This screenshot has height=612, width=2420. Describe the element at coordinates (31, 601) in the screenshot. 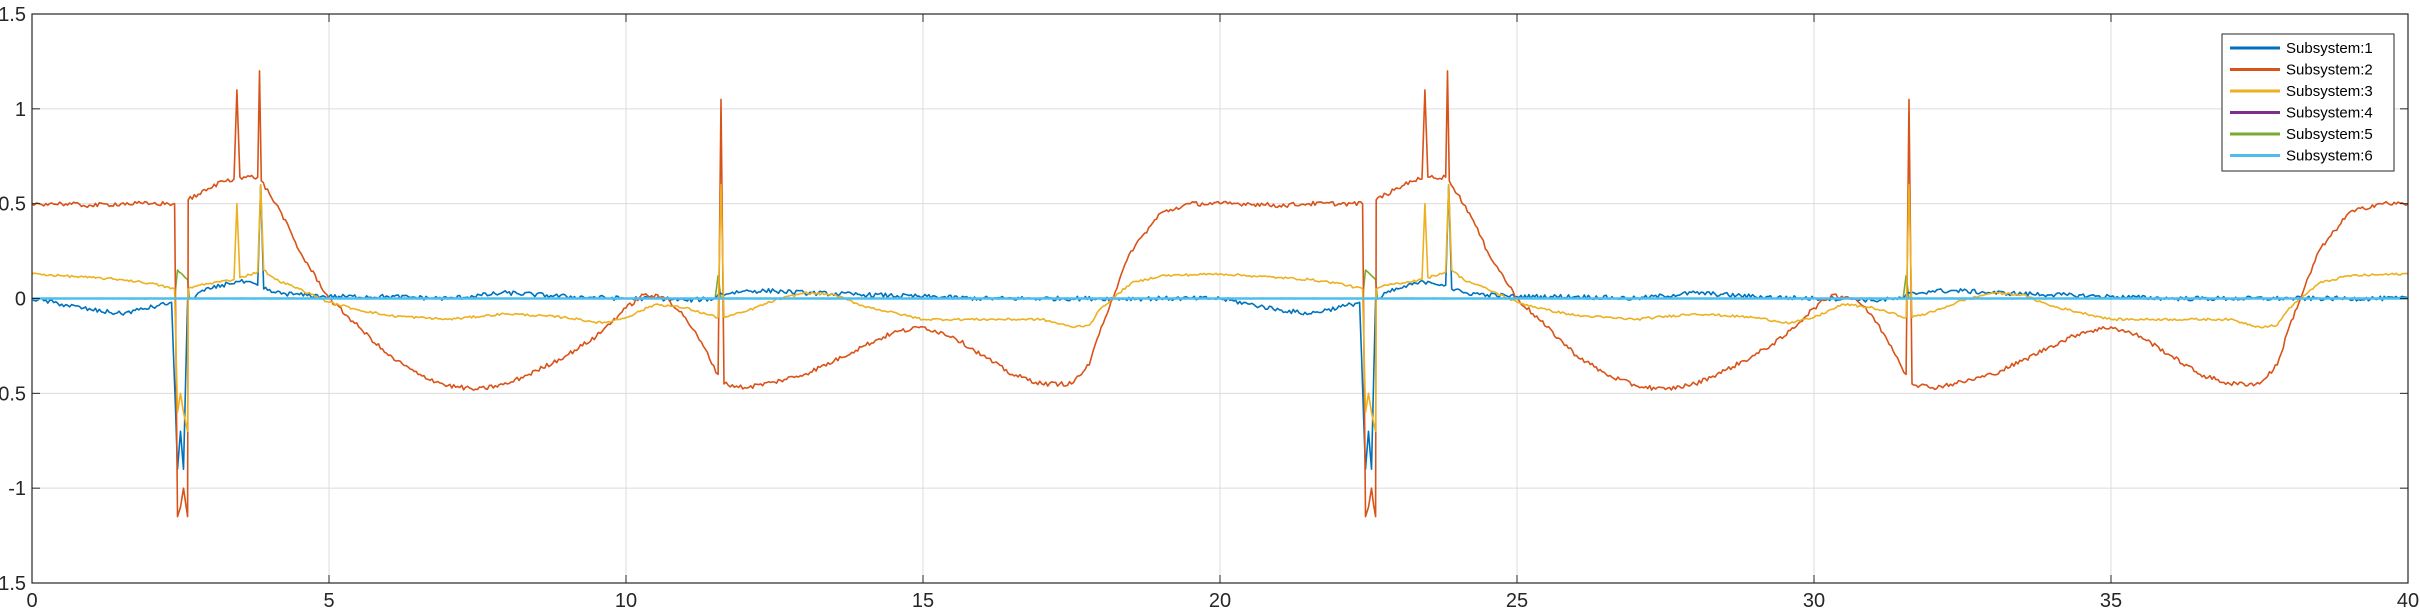

I see `x-tick-label: 0` at that location.